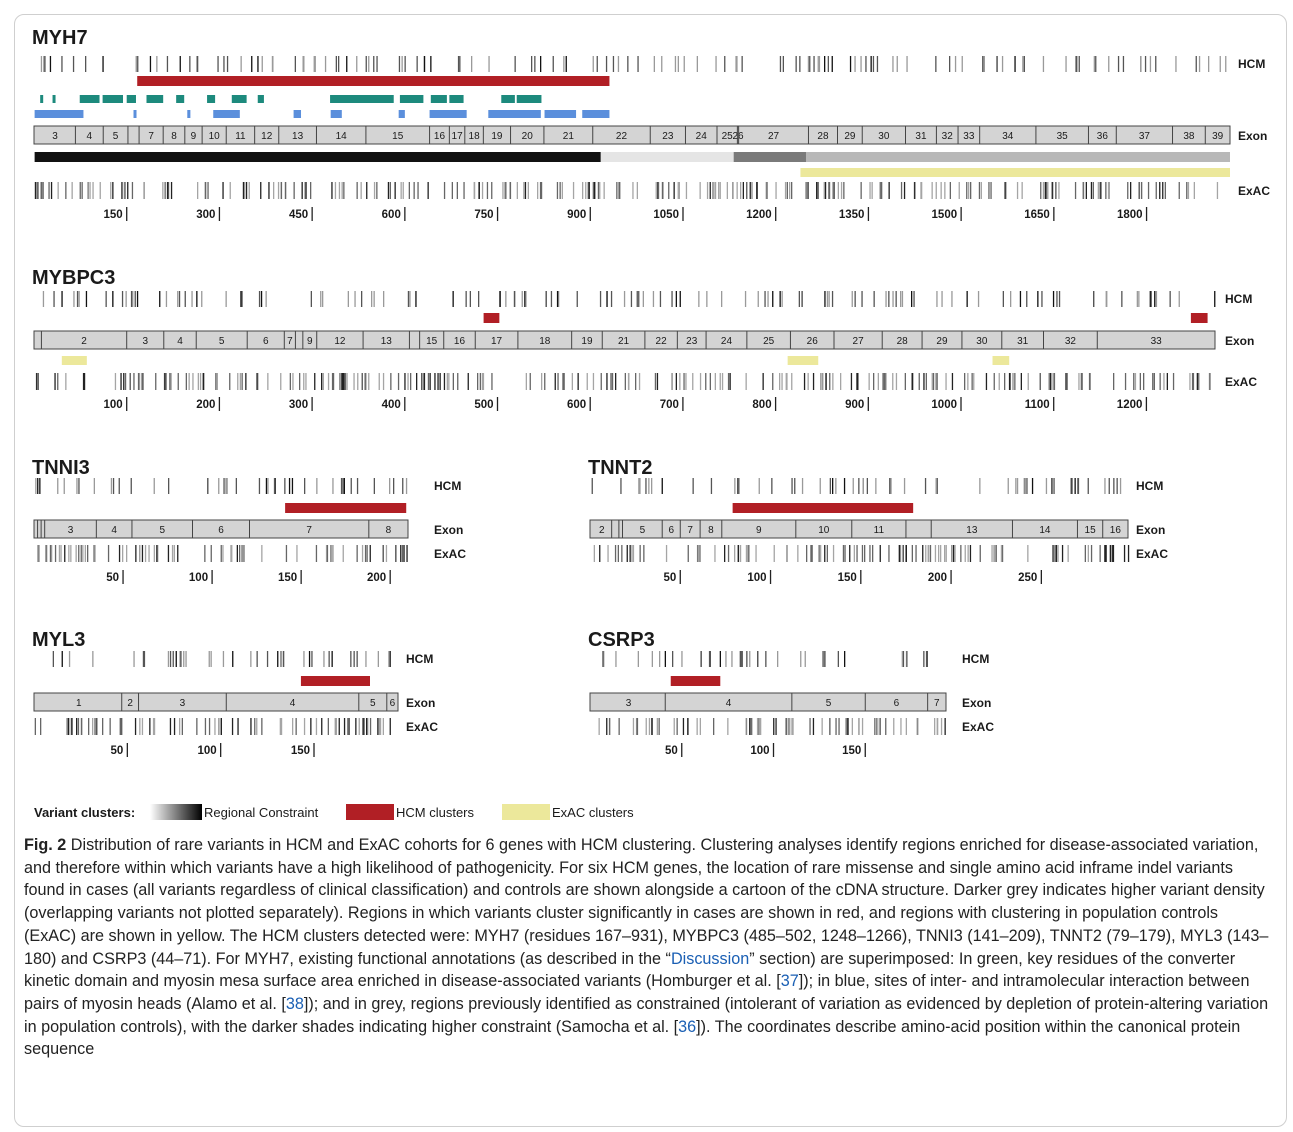 The width and height of the screenshot is (1293, 1132). I want to click on myh7-exon-label: 35, so click(1063, 136).